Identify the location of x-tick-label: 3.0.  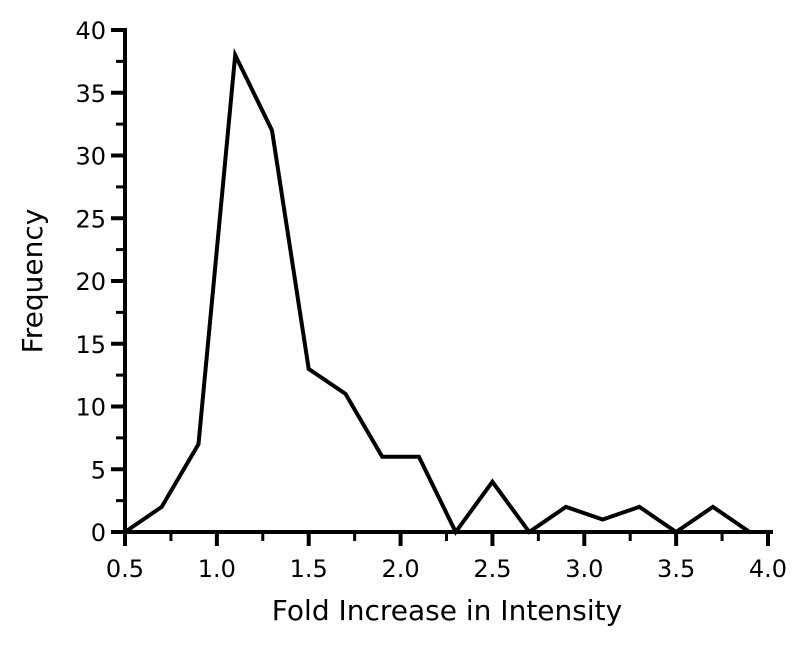
(584, 569).